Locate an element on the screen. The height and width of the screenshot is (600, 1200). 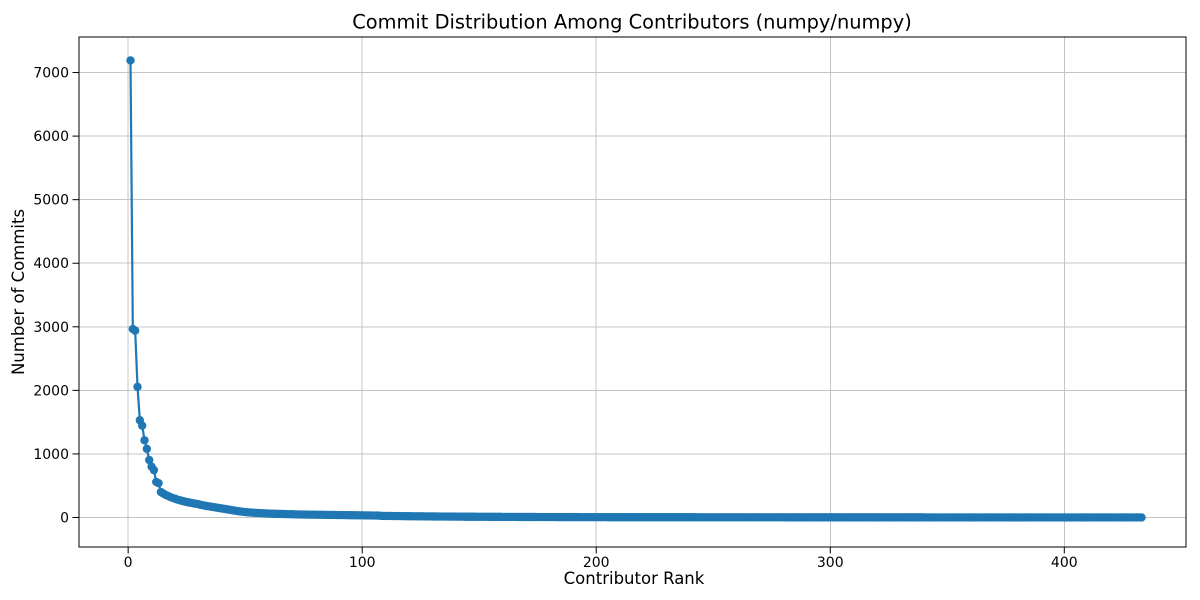
y-tick-label: 5000 is located at coordinates (51, 201).